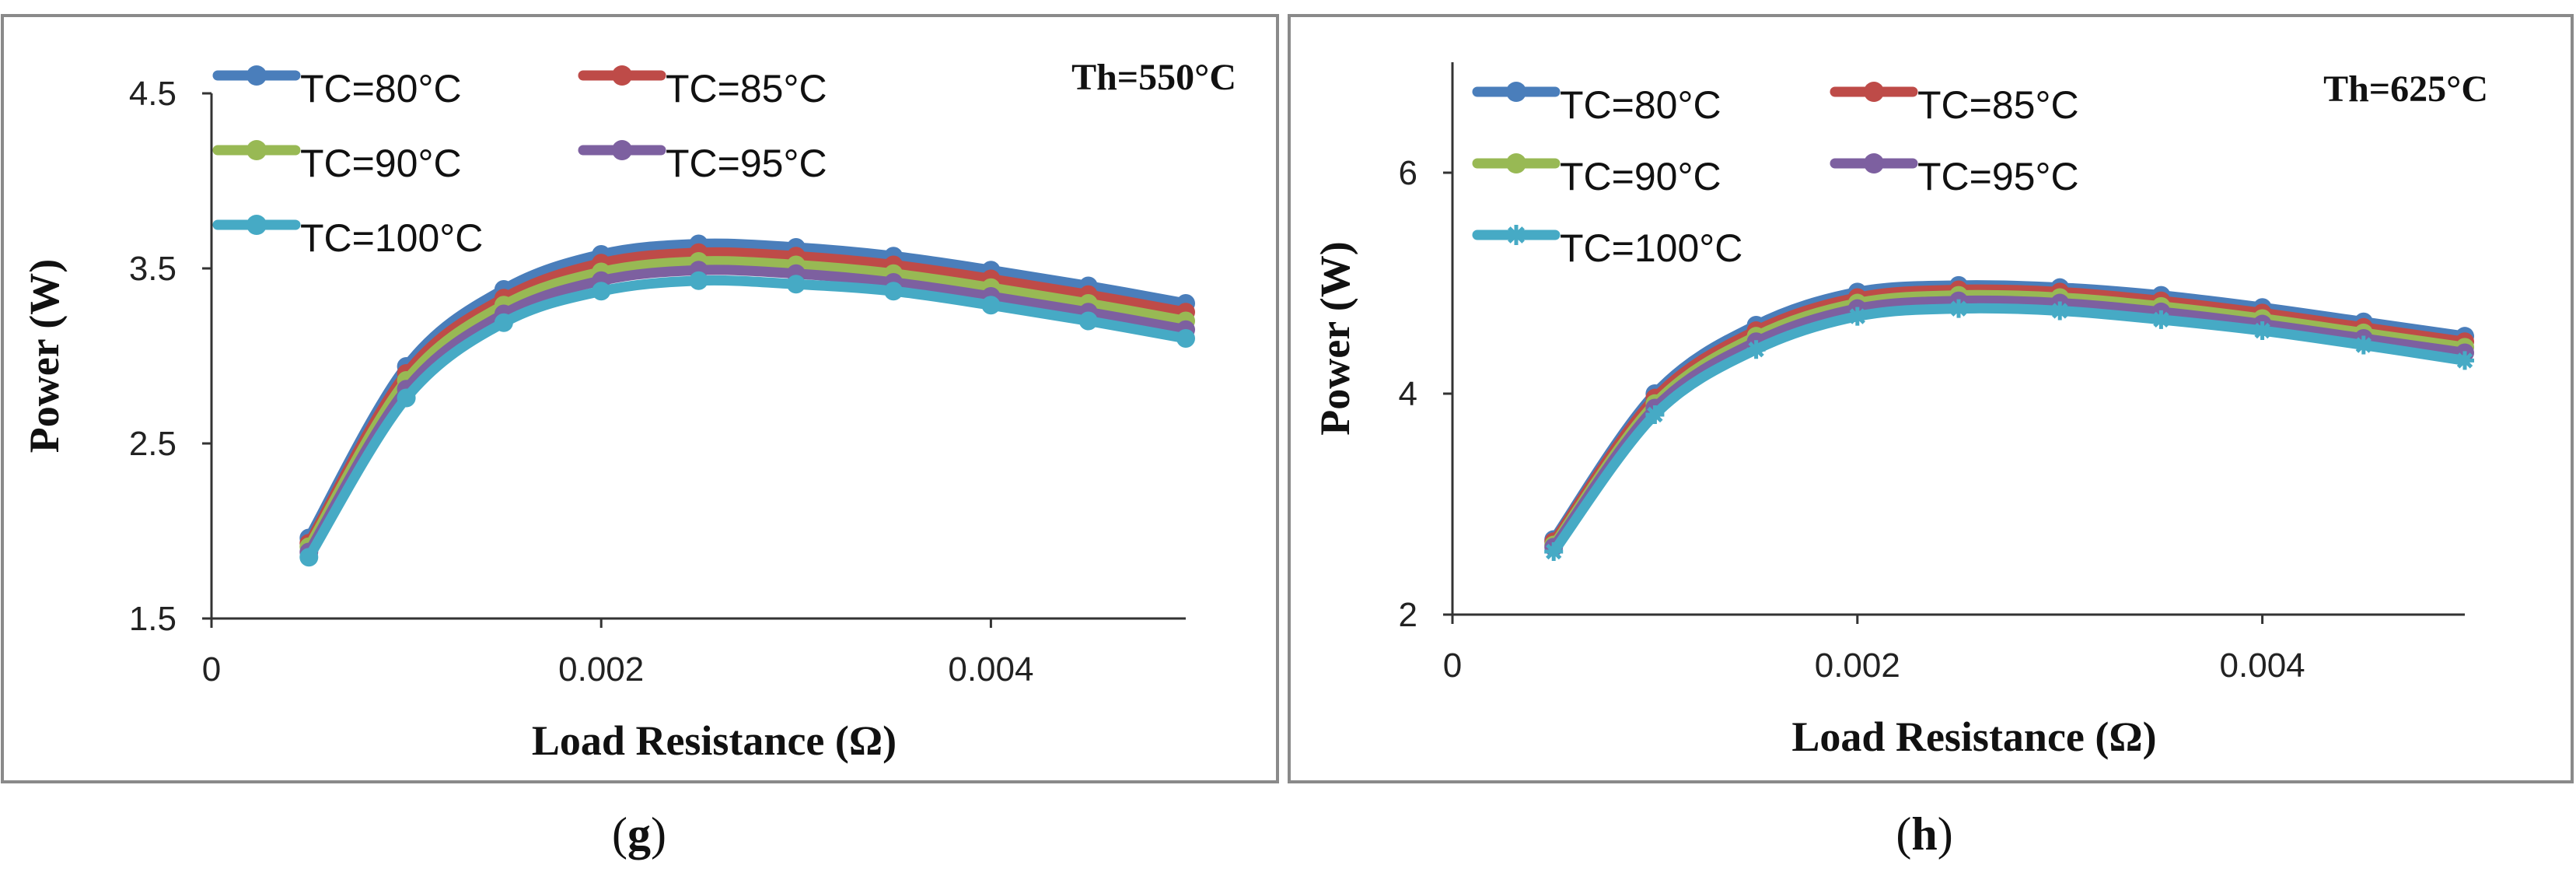  I want to click on panel-caption-h-letter: h, so click(1924, 834).